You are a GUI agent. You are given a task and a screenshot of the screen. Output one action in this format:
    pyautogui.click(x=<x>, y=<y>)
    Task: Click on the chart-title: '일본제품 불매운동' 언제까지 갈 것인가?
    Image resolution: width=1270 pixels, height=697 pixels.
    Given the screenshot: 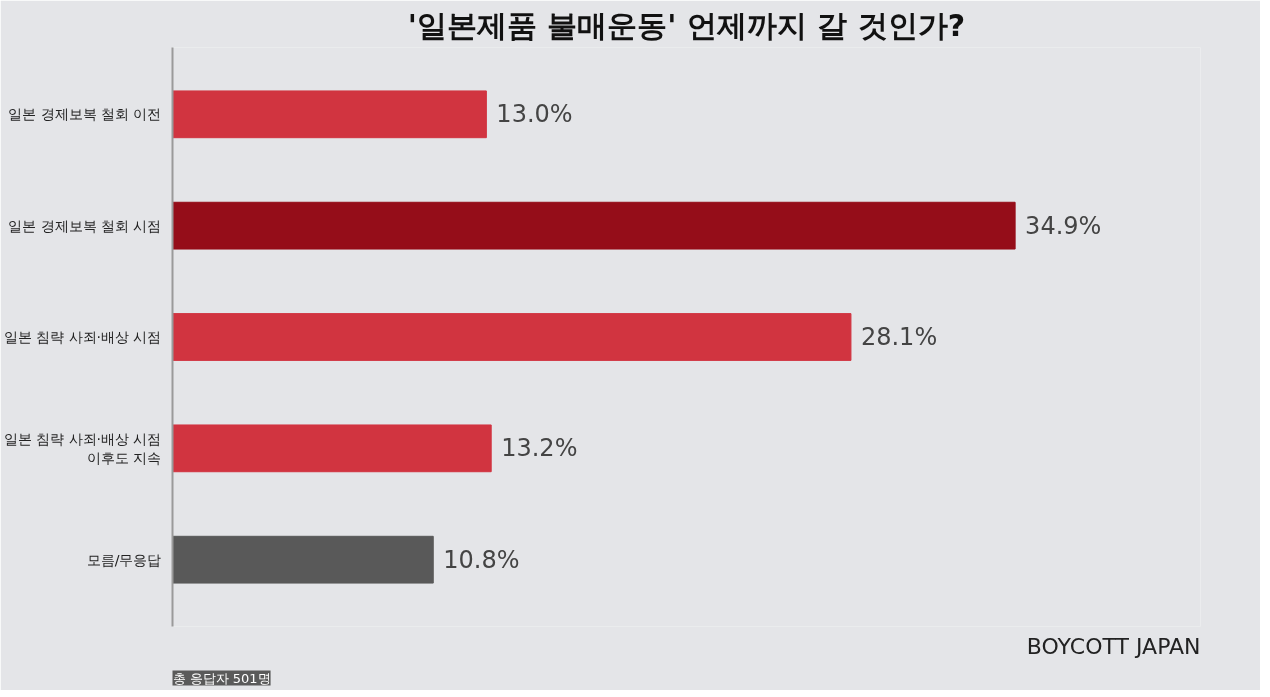 What is the action you would take?
    pyautogui.click(x=686, y=25)
    